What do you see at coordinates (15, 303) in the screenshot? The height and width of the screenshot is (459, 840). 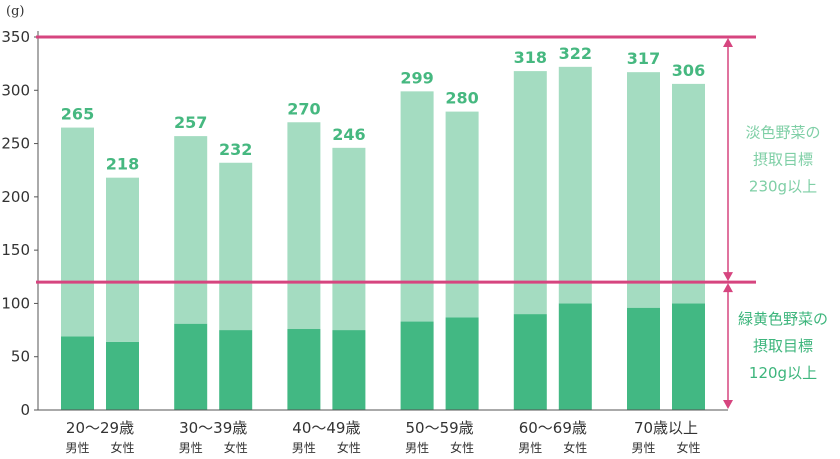 I see `y-tick-label: 100` at bounding box center [15, 303].